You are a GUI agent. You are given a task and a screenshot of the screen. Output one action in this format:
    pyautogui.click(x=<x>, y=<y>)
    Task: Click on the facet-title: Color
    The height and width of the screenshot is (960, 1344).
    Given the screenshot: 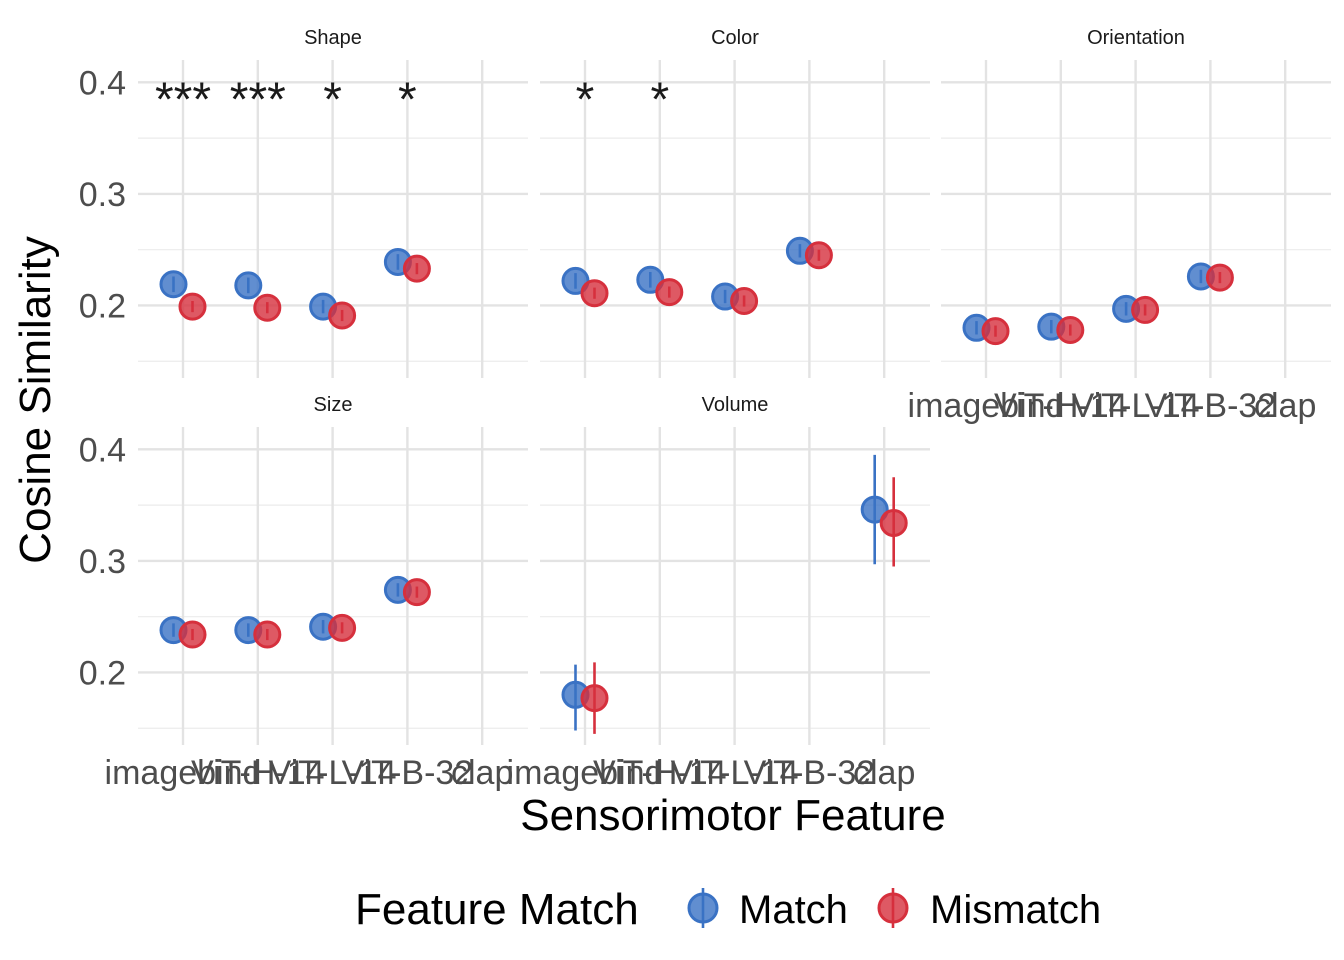 What is the action you would take?
    pyautogui.click(x=735, y=38)
    